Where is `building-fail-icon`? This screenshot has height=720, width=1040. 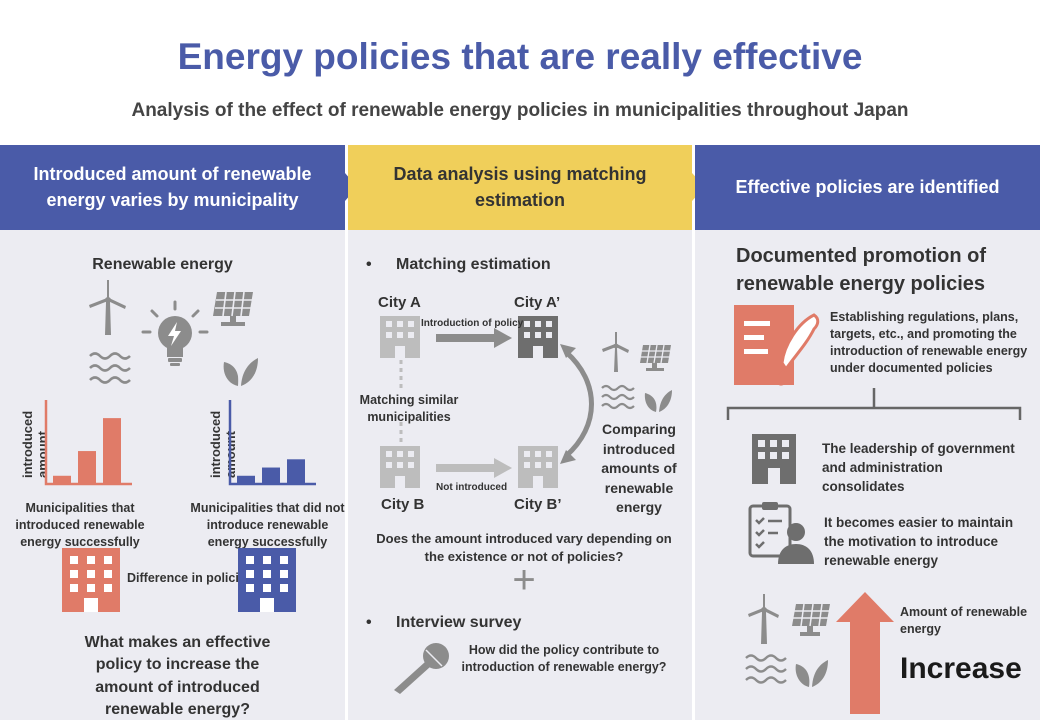
building-fail-icon is located at coordinates (267, 580).